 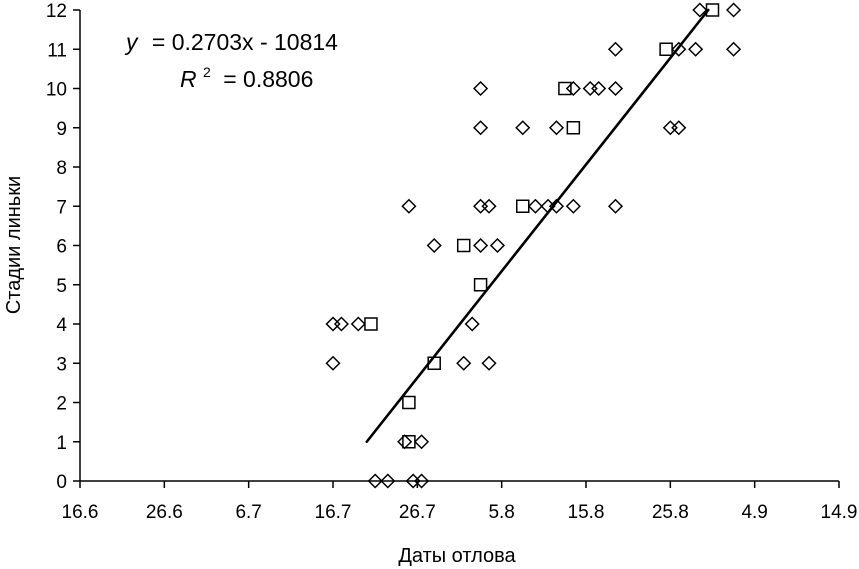 I want to click on equation-body: = 0.2703x - 10814, so click(x=245, y=42).